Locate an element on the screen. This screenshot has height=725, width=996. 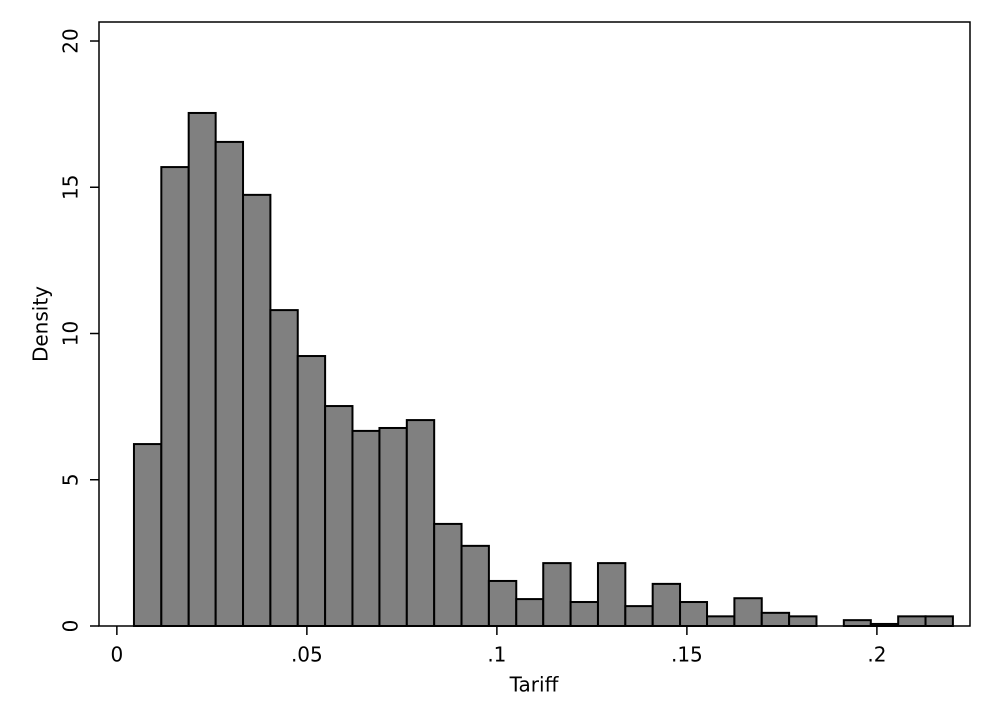
y-tick-label: 15 is located at coordinates (71, 187).